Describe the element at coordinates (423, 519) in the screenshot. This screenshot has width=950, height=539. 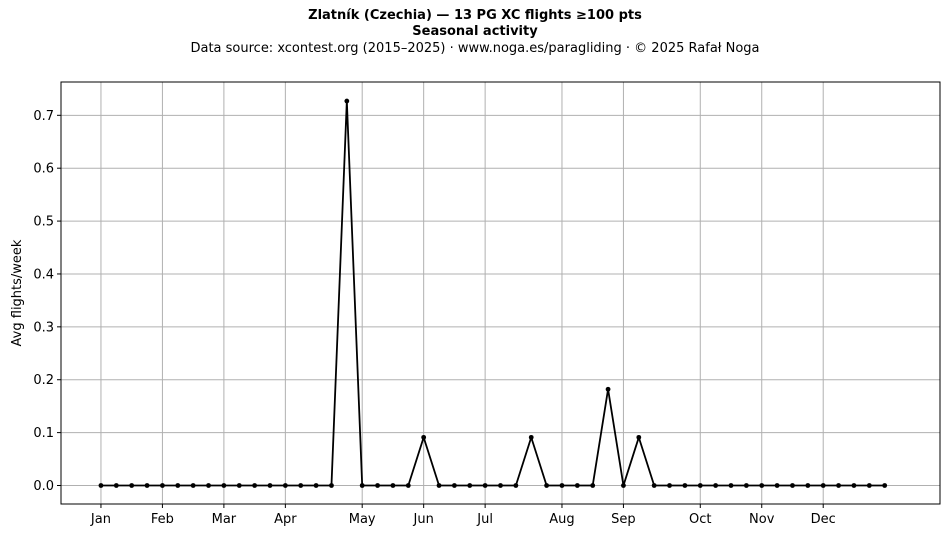
I see `x-tick-label: Jun` at that location.